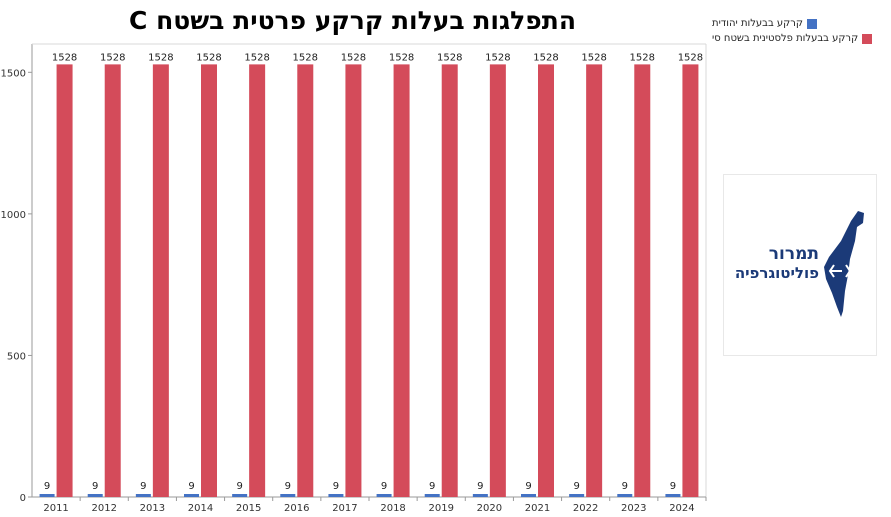 The image size is (891, 517). What do you see at coordinates (776, 273) in the screenshot?
I see `logo-line-2: פוליטוגרפיה` at bounding box center [776, 273].